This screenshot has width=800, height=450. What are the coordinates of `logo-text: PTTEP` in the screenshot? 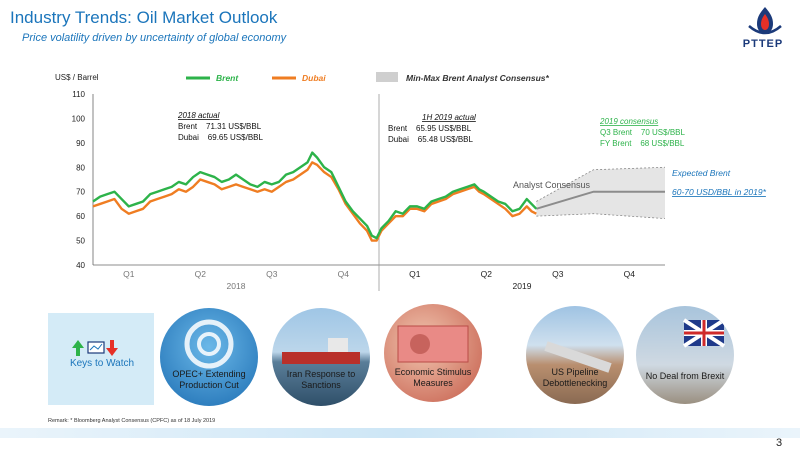 It's located at (763, 44).